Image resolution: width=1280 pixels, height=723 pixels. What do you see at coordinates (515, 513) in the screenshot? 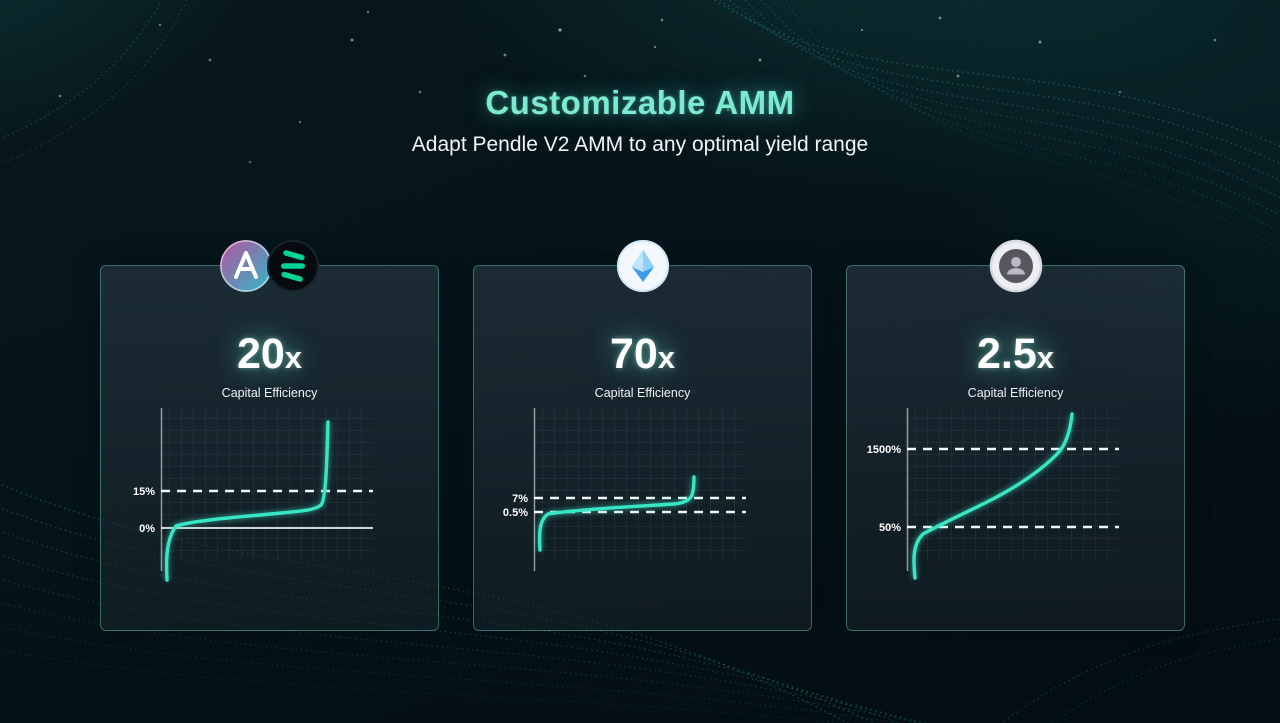
I see `ref-label-lower: 0.5%` at bounding box center [515, 513].